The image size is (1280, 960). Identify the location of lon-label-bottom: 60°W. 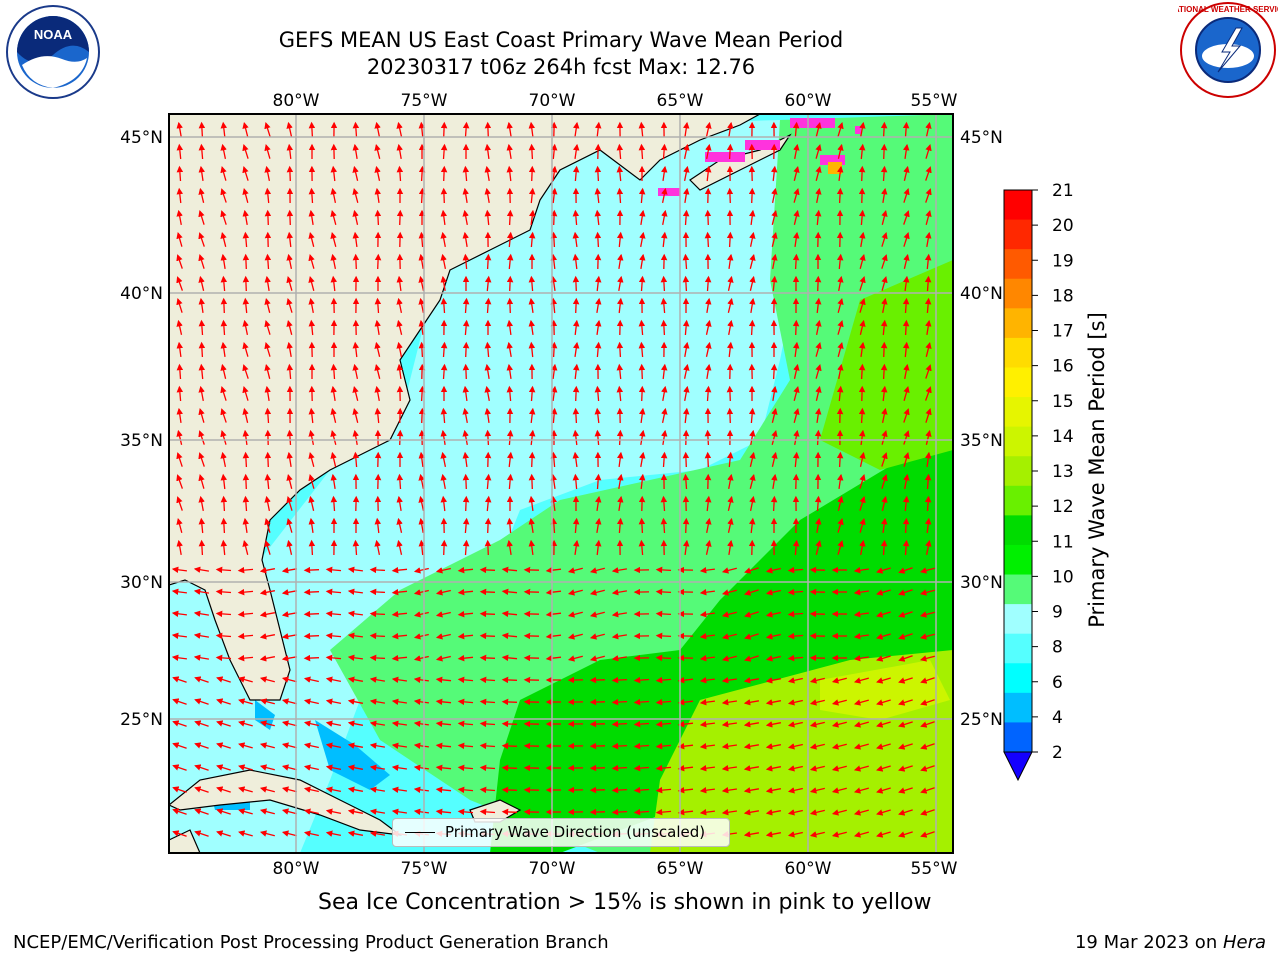
(808, 869).